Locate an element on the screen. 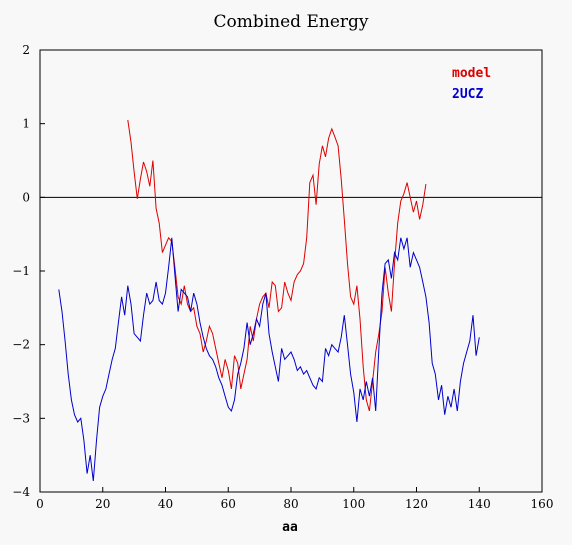  legend-entry-2ucz: 2UCZ is located at coordinates (467, 94).